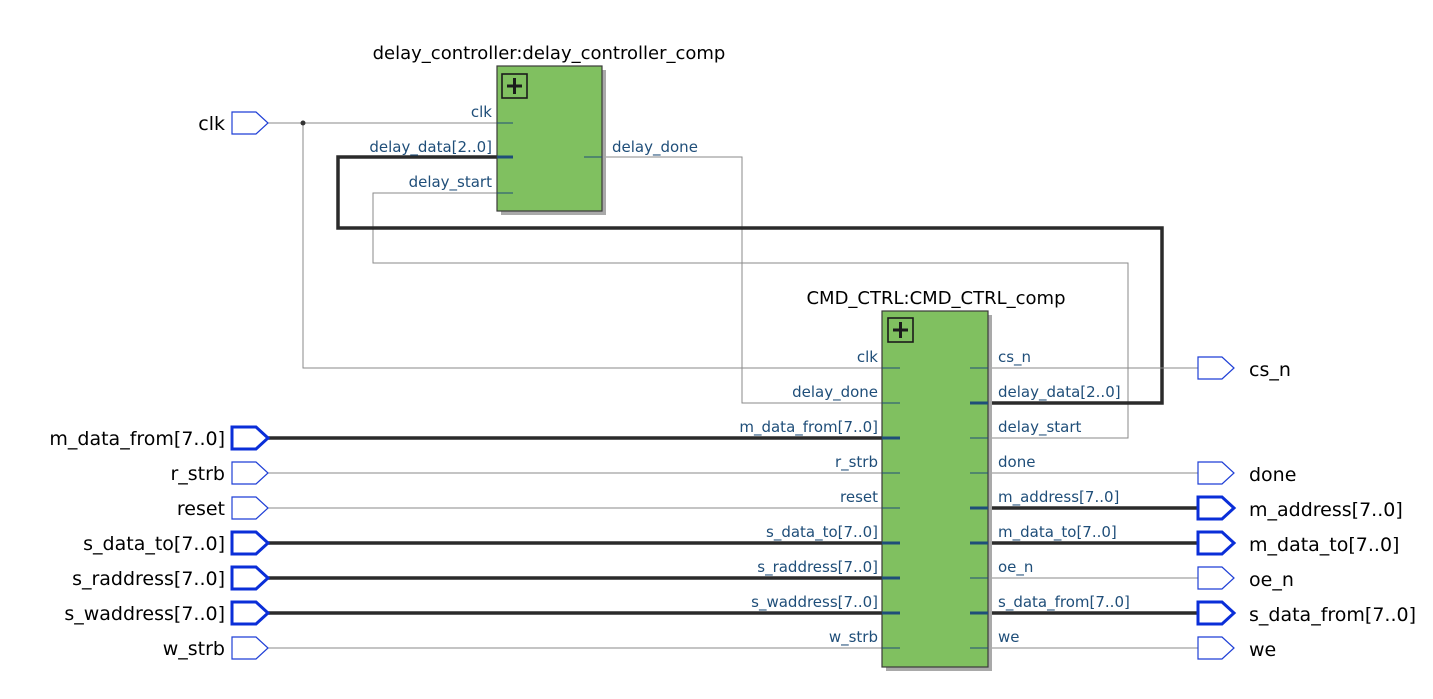 The image size is (1433, 699). I want to click on cmd-pin-delay-done: delay_done, so click(835, 392).